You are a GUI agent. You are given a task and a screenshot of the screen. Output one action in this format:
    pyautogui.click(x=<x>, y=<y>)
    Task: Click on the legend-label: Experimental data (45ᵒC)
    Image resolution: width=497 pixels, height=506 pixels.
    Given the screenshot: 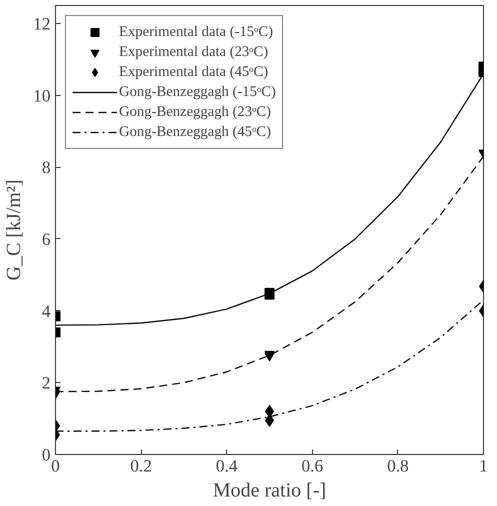 What is the action you would take?
    pyautogui.click(x=193, y=72)
    